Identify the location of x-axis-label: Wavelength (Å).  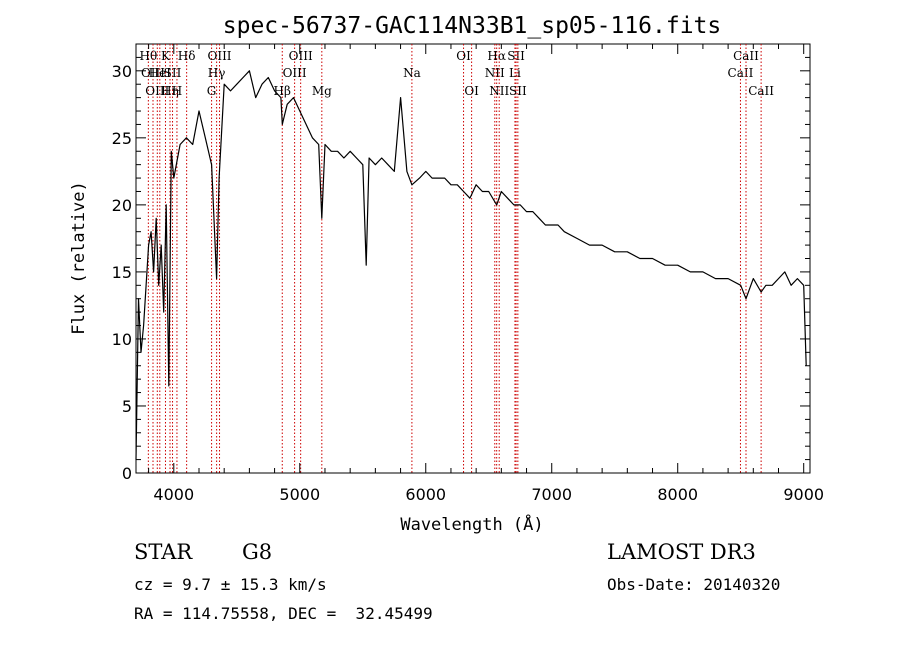
(471, 524).